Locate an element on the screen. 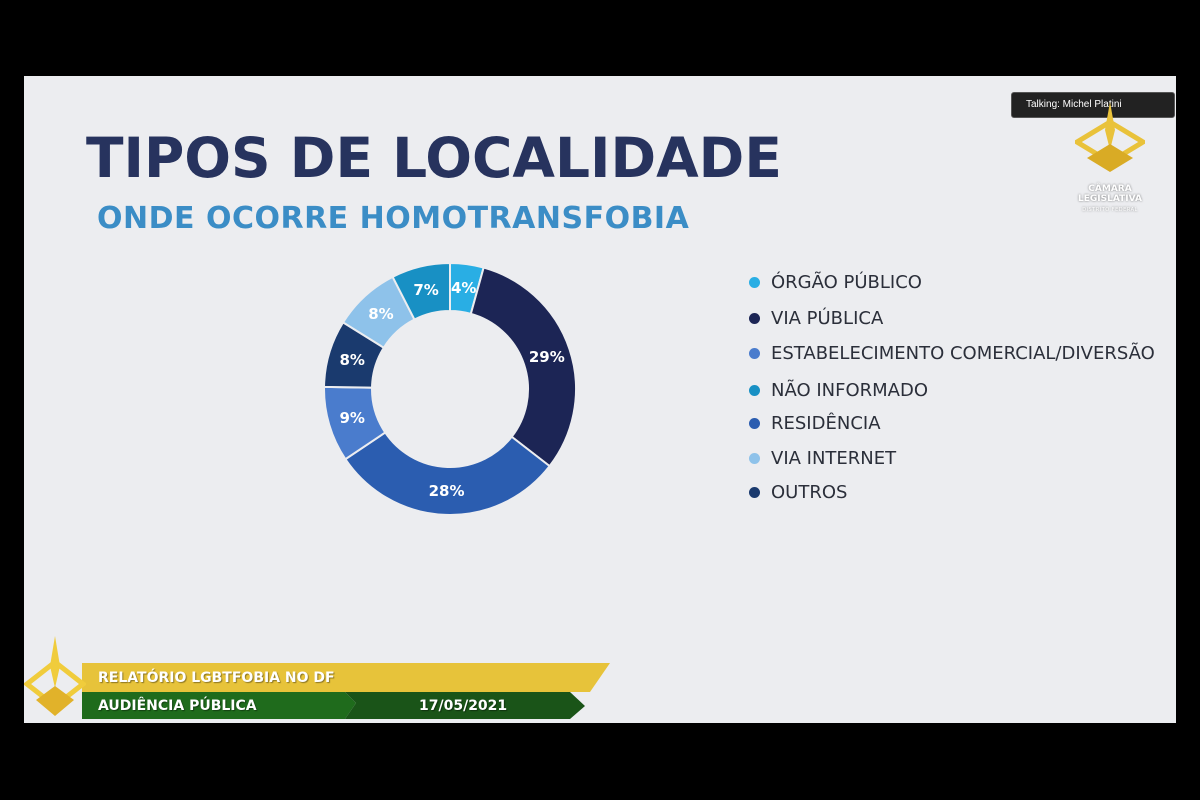  donut-label-1: 29% is located at coordinates (547, 357).